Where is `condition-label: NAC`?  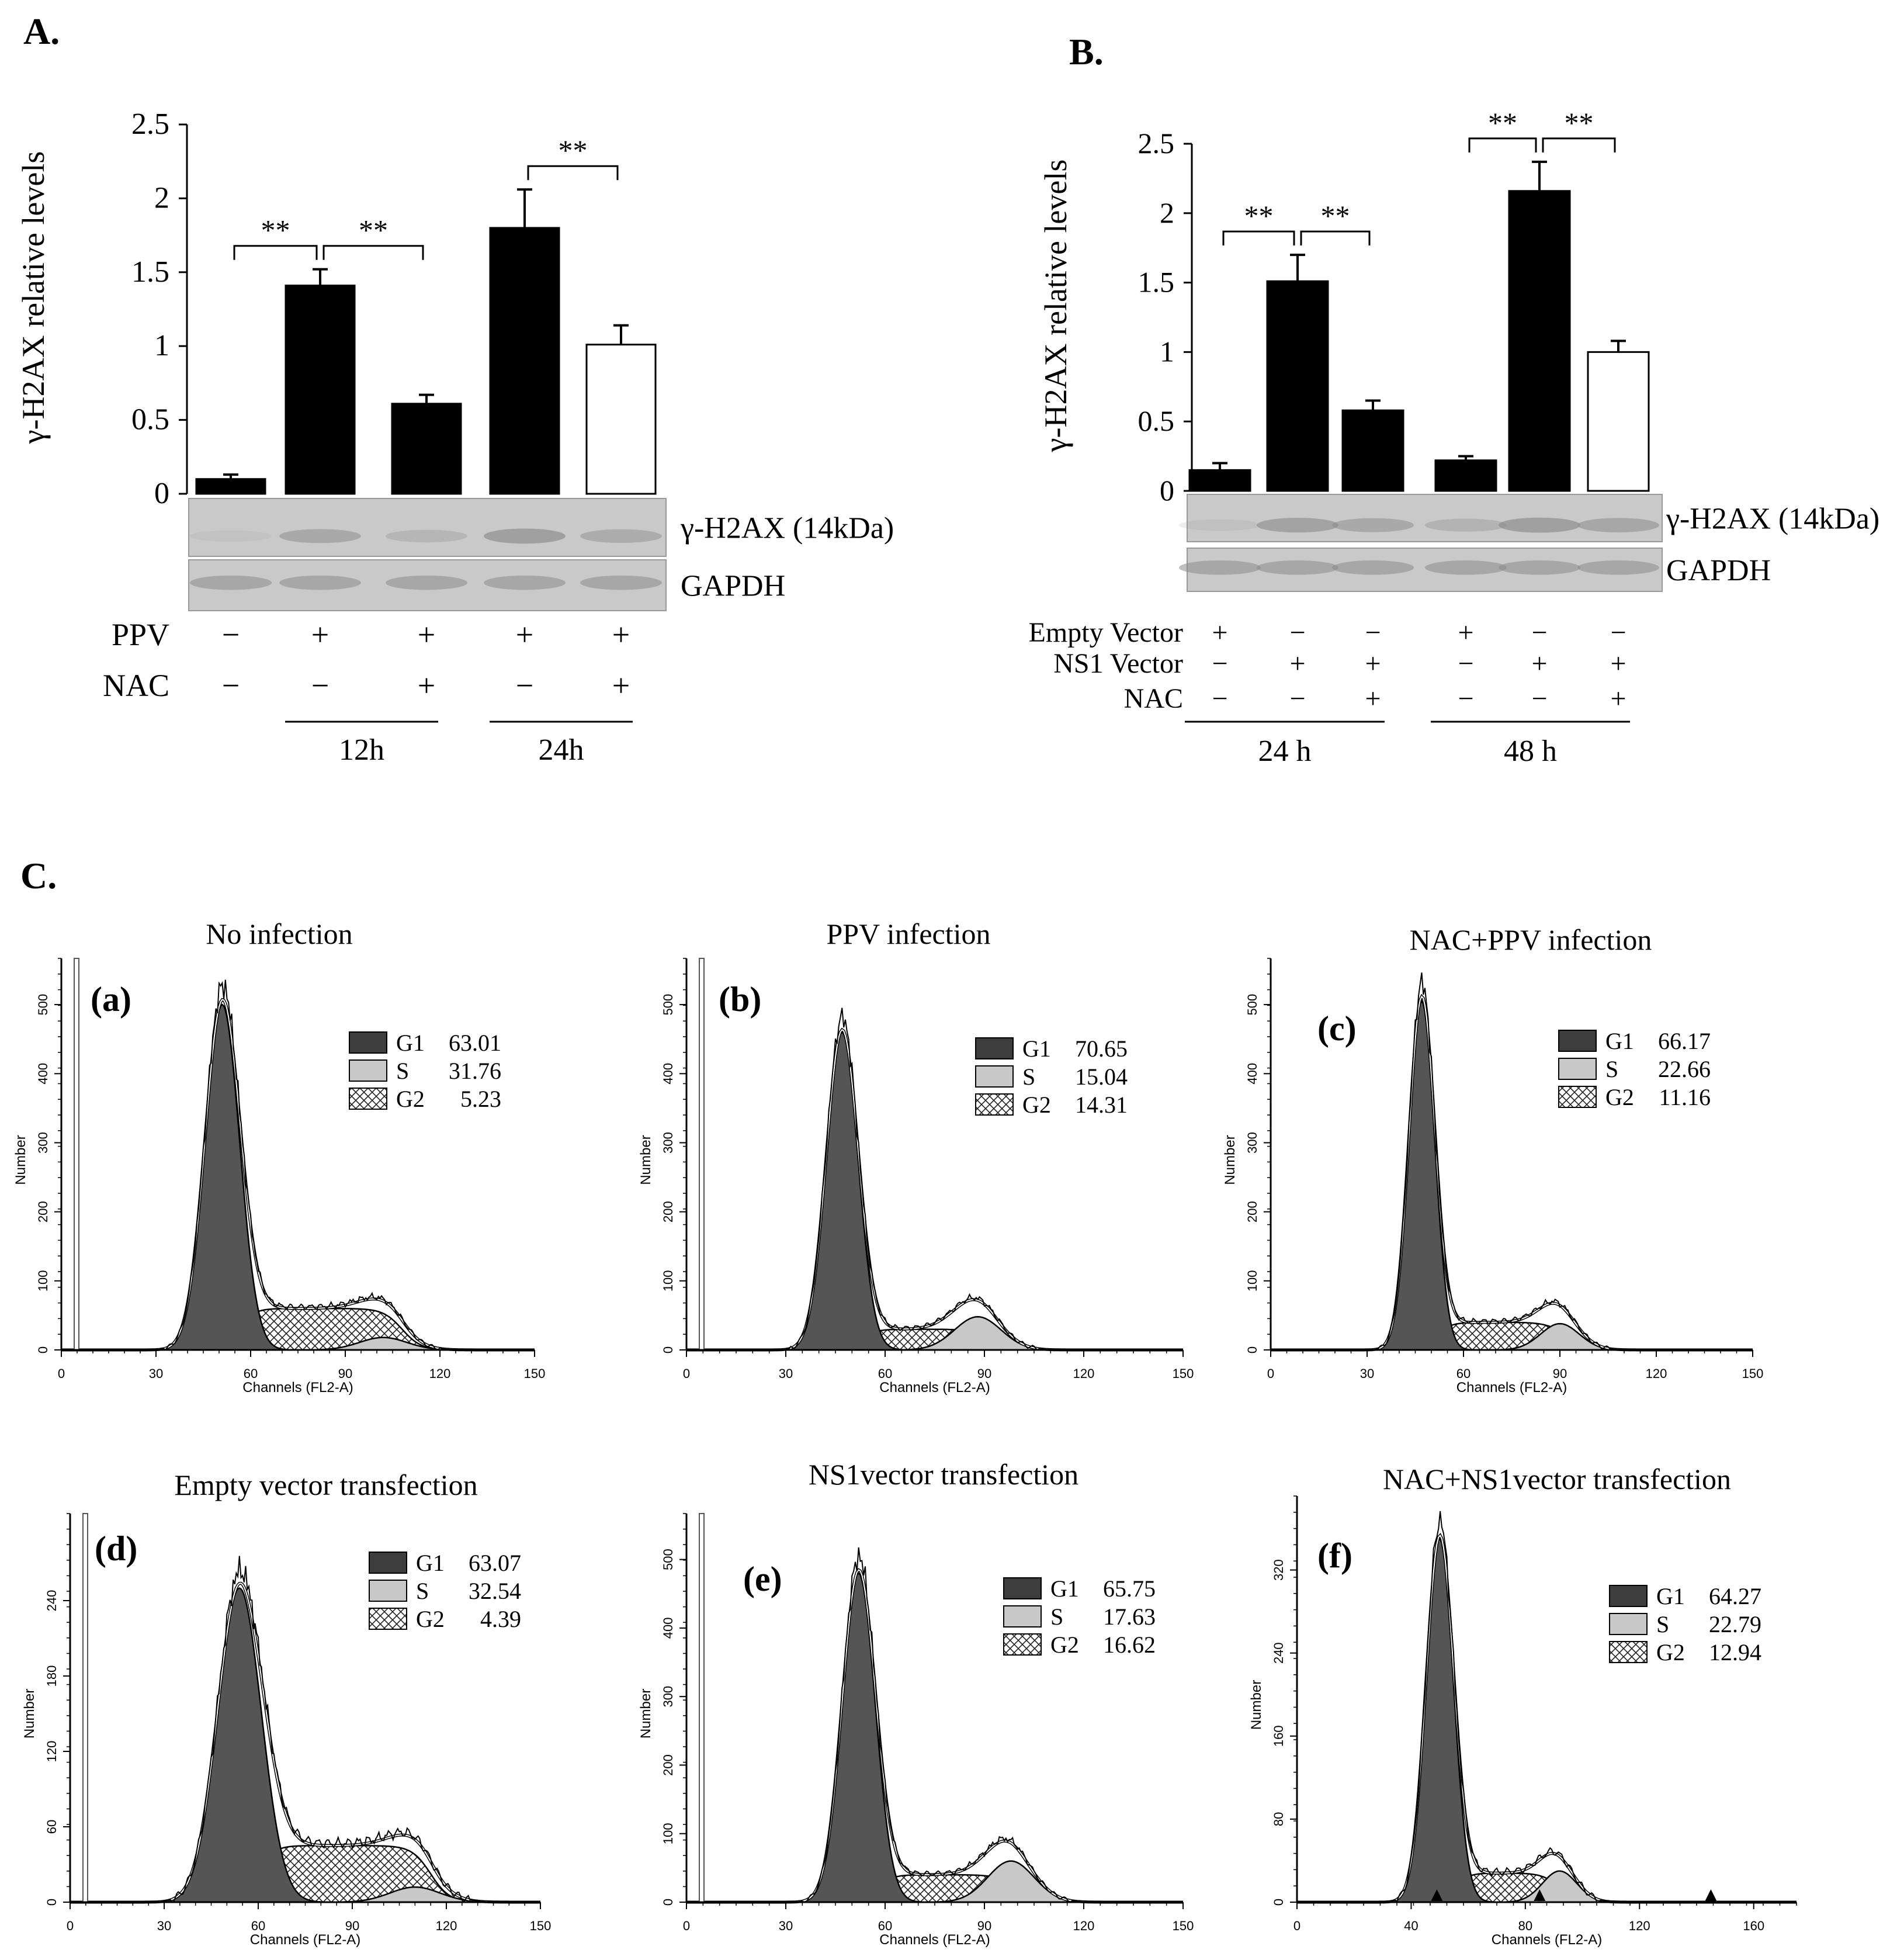 condition-label: NAC is located at coordinates (136, 685).